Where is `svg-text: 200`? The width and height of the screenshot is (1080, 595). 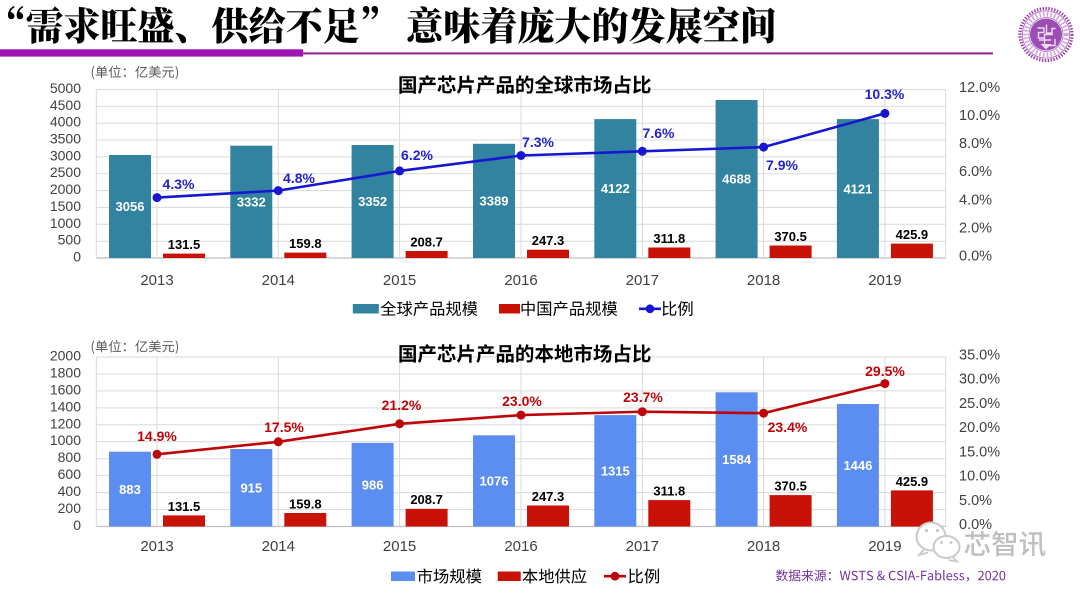 svg-text: 200 is located at coordinates (70, 508).